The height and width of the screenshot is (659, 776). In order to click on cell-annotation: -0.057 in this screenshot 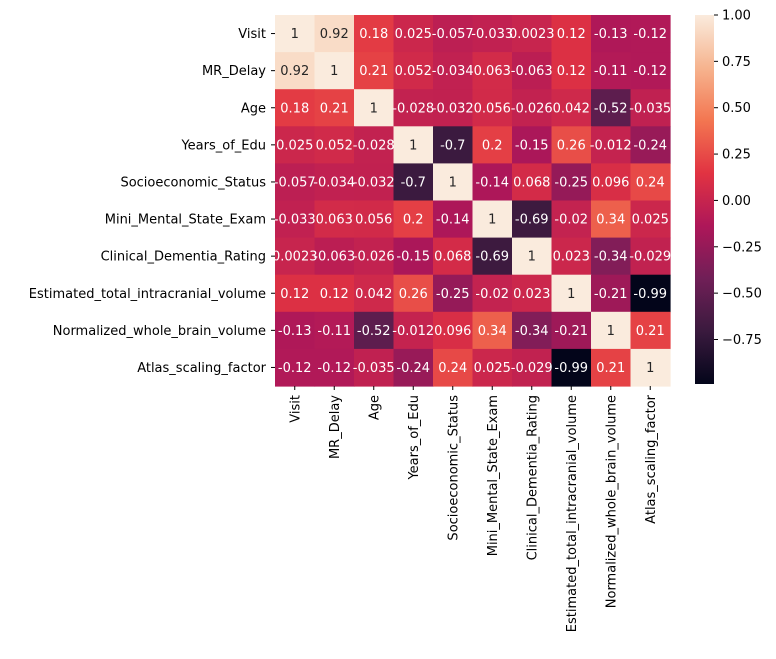, I will do `click(295, 182)`.